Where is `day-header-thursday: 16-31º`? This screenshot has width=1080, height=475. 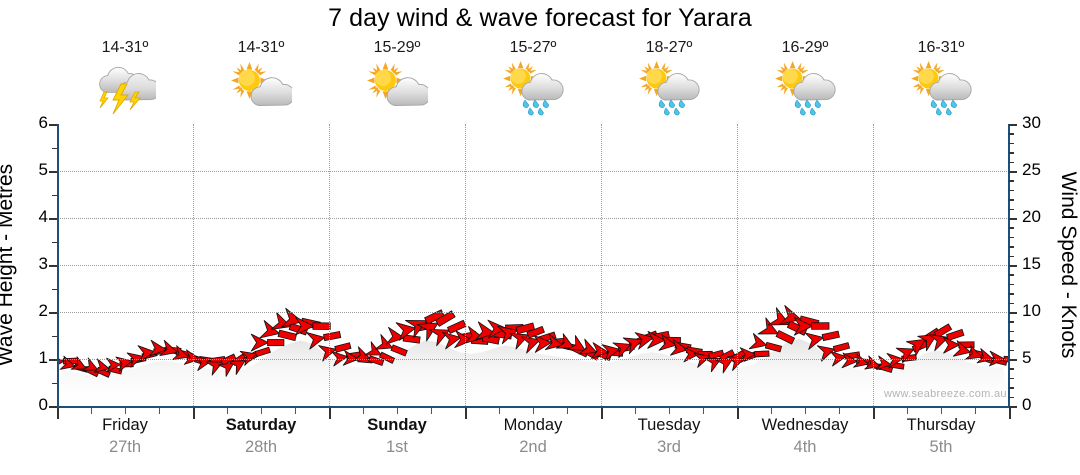 day-header-thursday: 16-31º is located at coordinates (941, 80).